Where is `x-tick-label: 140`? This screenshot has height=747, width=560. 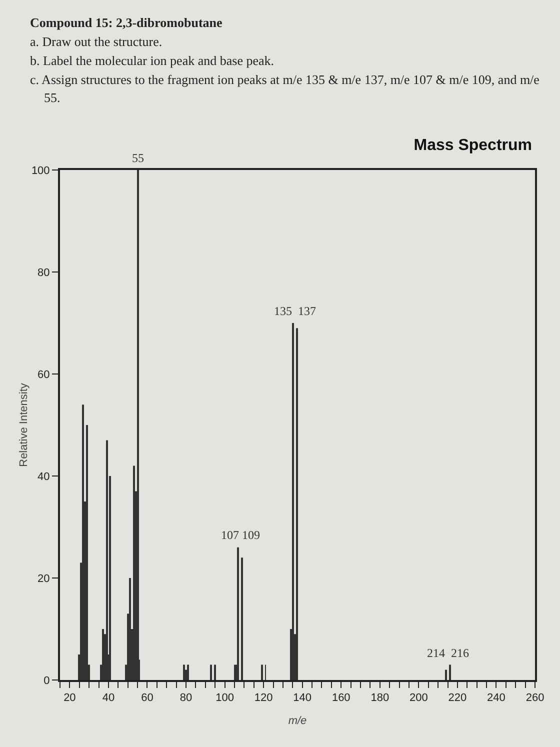 x-tick-label: 140 is located at coordinates (302, 698).